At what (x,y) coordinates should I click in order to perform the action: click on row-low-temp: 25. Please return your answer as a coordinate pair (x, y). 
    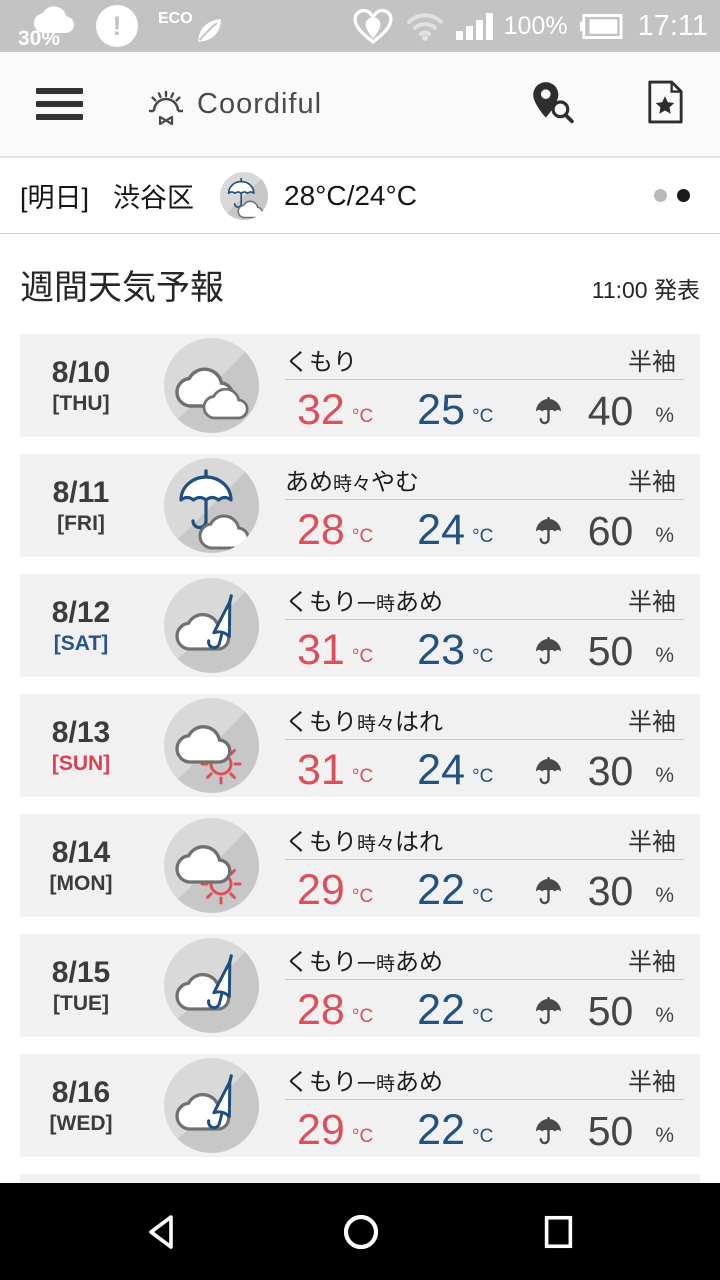
    Looking at the image, I should click on (441, 410).